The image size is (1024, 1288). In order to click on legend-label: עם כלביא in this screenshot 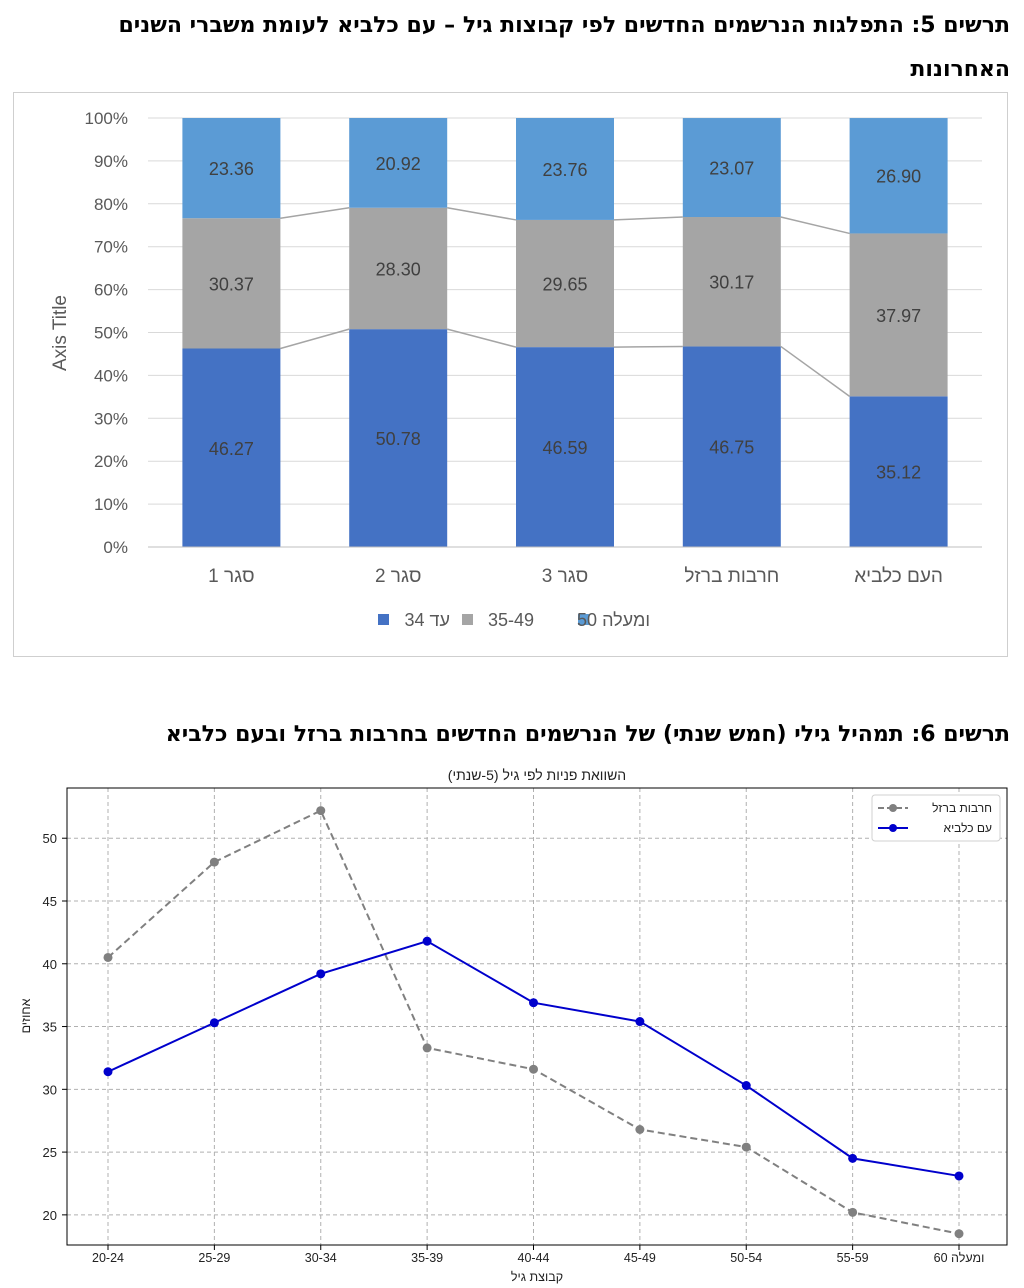, I will do `click(968, 828)`.